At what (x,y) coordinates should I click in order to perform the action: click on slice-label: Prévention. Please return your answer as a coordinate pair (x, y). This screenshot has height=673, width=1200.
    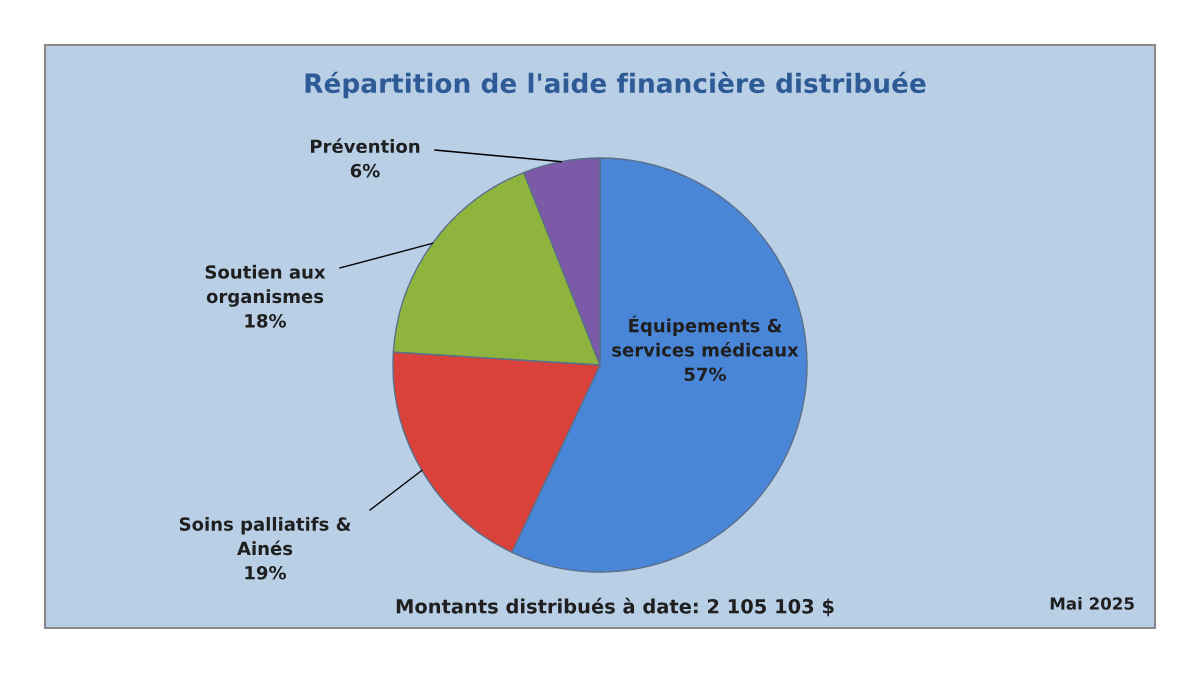
    Looking at the image, I should click on (365, 146).